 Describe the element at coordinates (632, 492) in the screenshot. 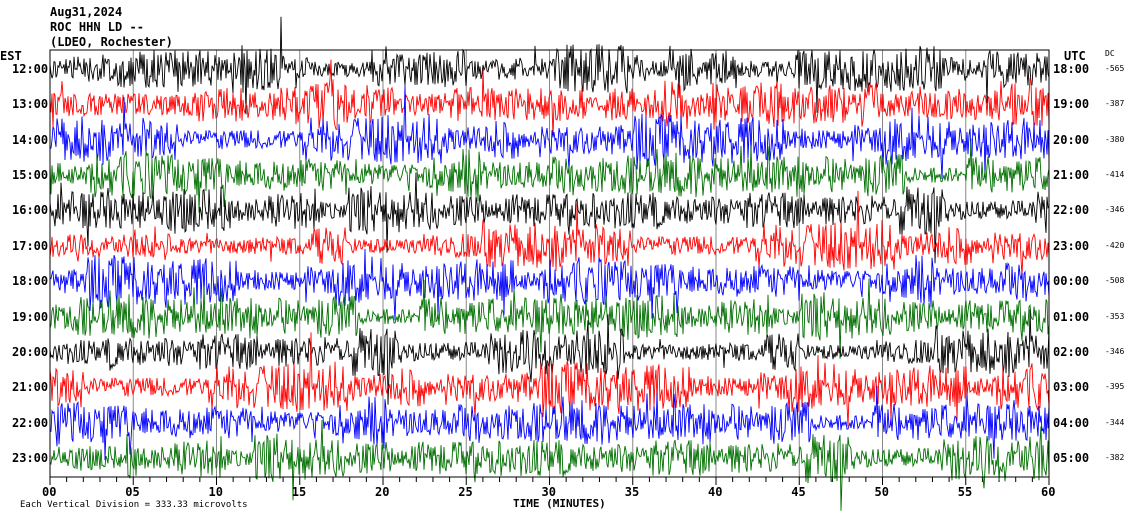

I see `x-tick-label: 35` at that location.